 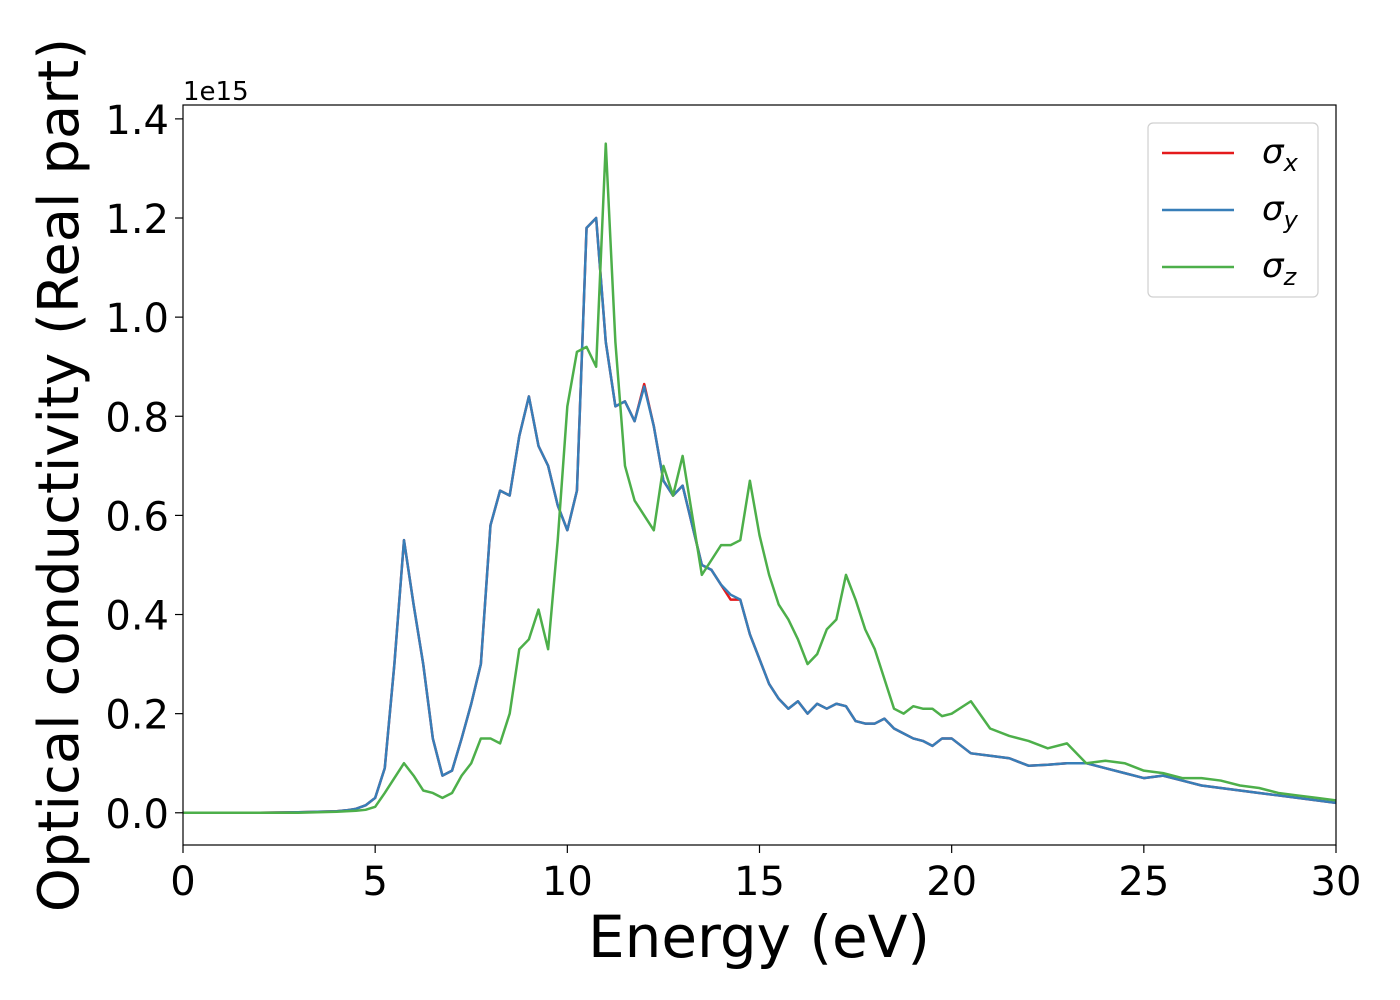 I want to click on y-tick-label: 0.2, so click(x=137, y=716).